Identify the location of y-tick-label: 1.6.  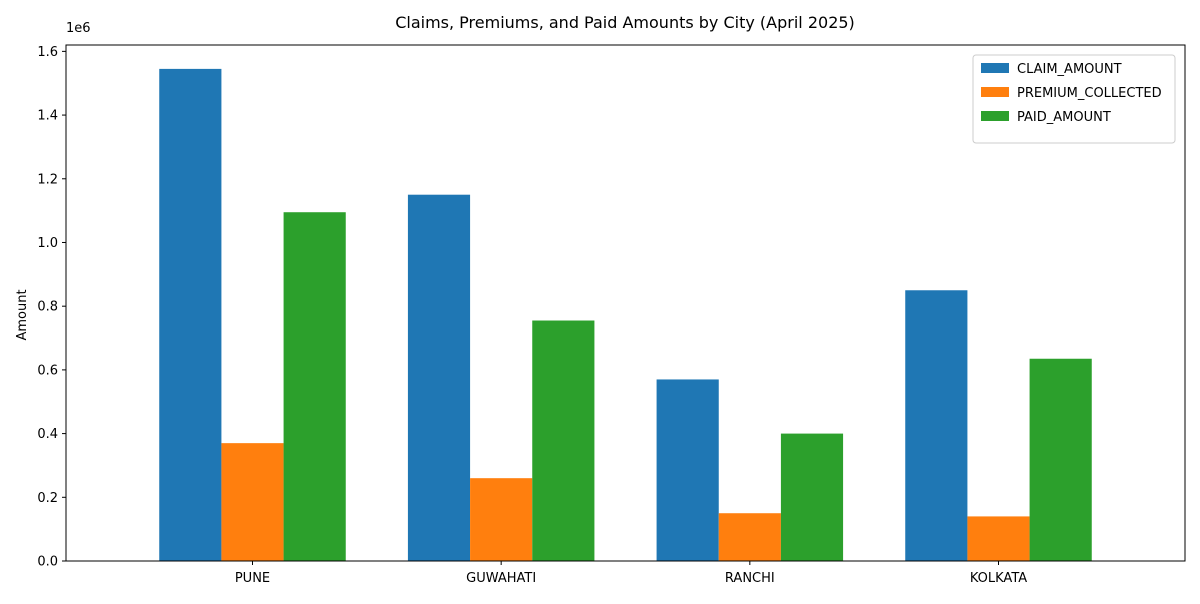
(47, 52).